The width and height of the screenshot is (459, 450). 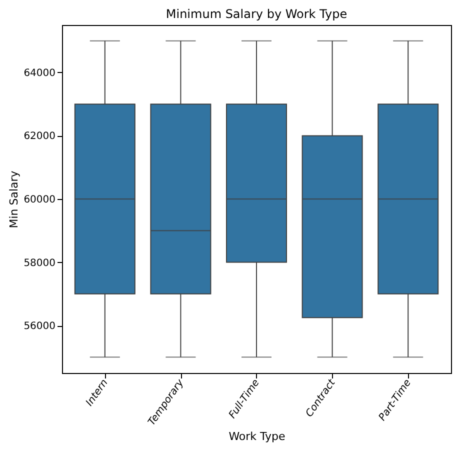 What do you see at coordinates (40, 73) in the screenshot?
I see `y-tick-label: 64000` at bounding box center [40, 73].